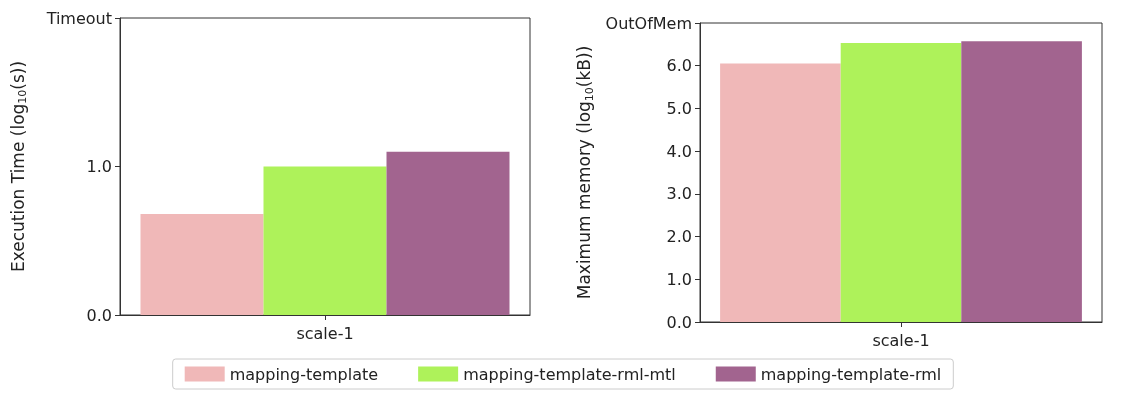 The image size is (1126, 401). What do you see at coordinates (679, 108) in the screenshot?
I see `y-tick-label: 5.0` at bounding box center [679, 108].